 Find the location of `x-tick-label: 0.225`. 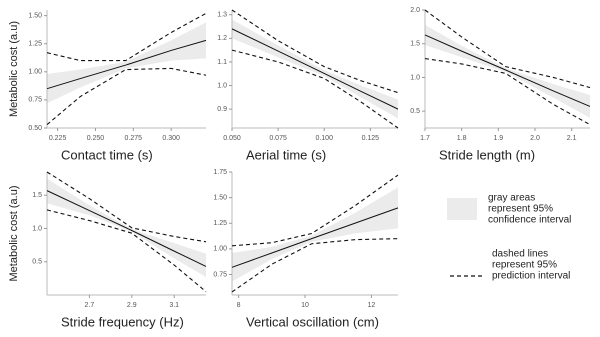

x-tick-label: 0.225 is located at coordinates (58, 138).